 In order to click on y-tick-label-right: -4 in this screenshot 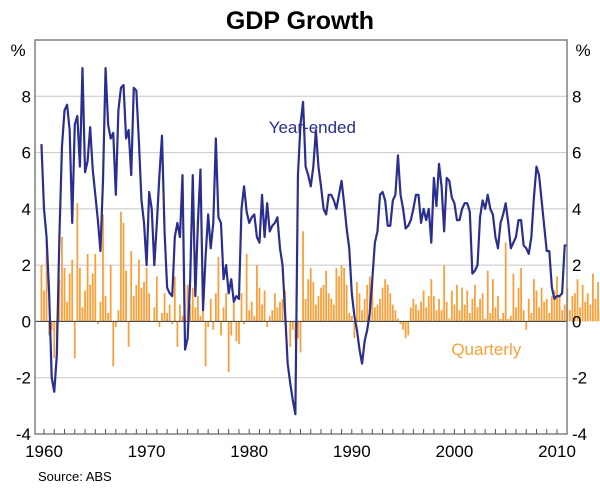, I will do `click(579, 434)`.